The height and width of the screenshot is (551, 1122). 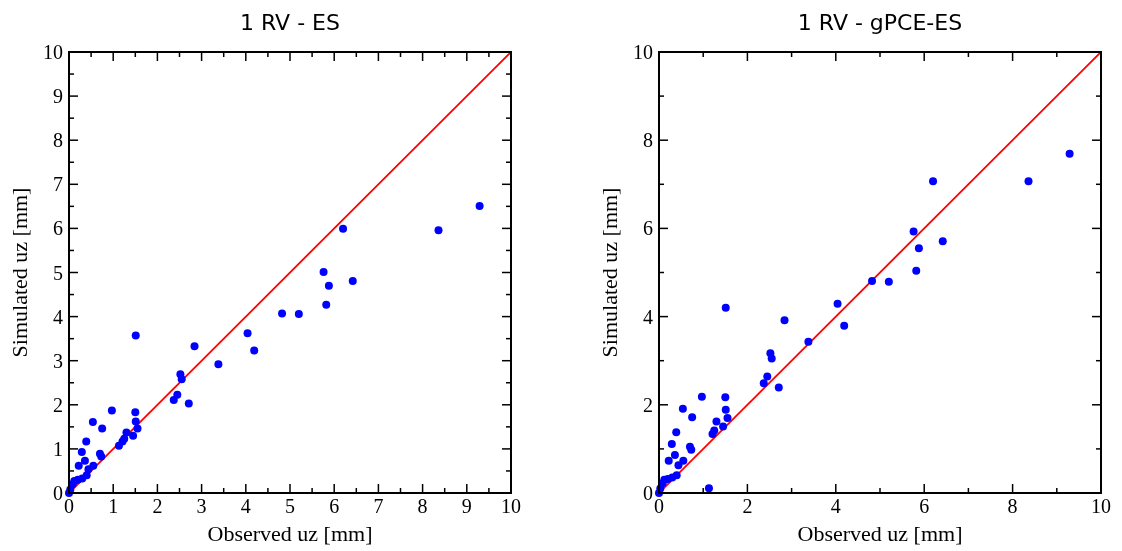 What do you see at coordinates (378, 506) in the screenshot?
I see `x-tick-label: 7` at bounding box center [378, 506].